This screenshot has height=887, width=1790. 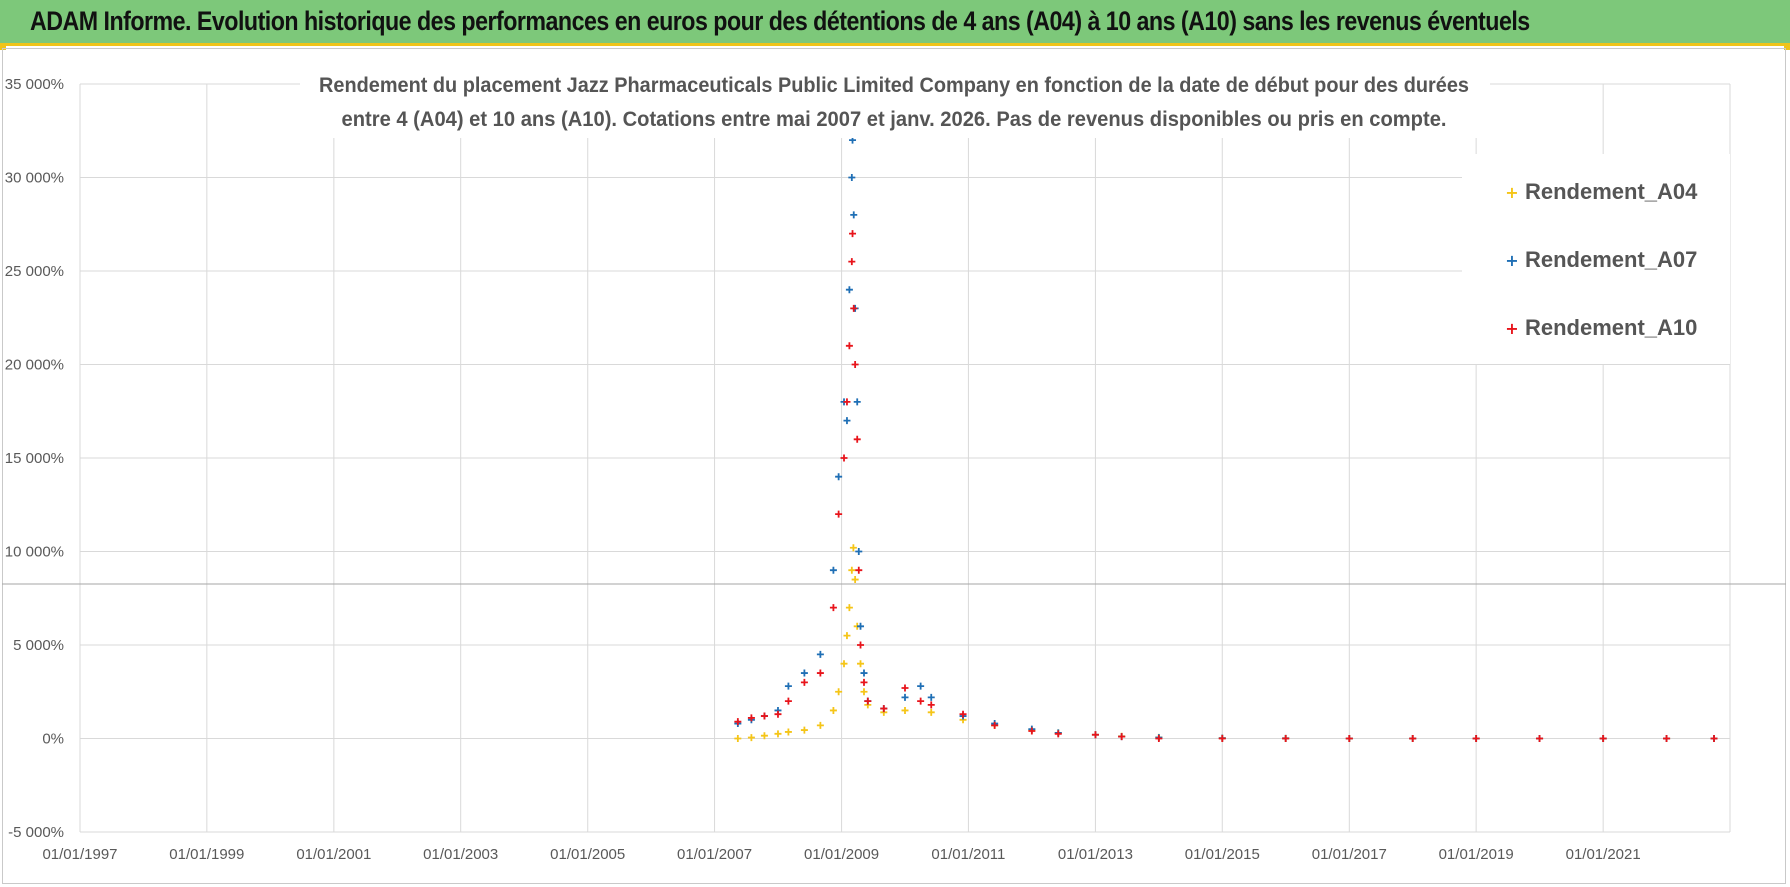 What do you see at coordinates (1226, 643) in the screenshot?
I see `series-rendement-a04` at bounding box center [1226, 643].